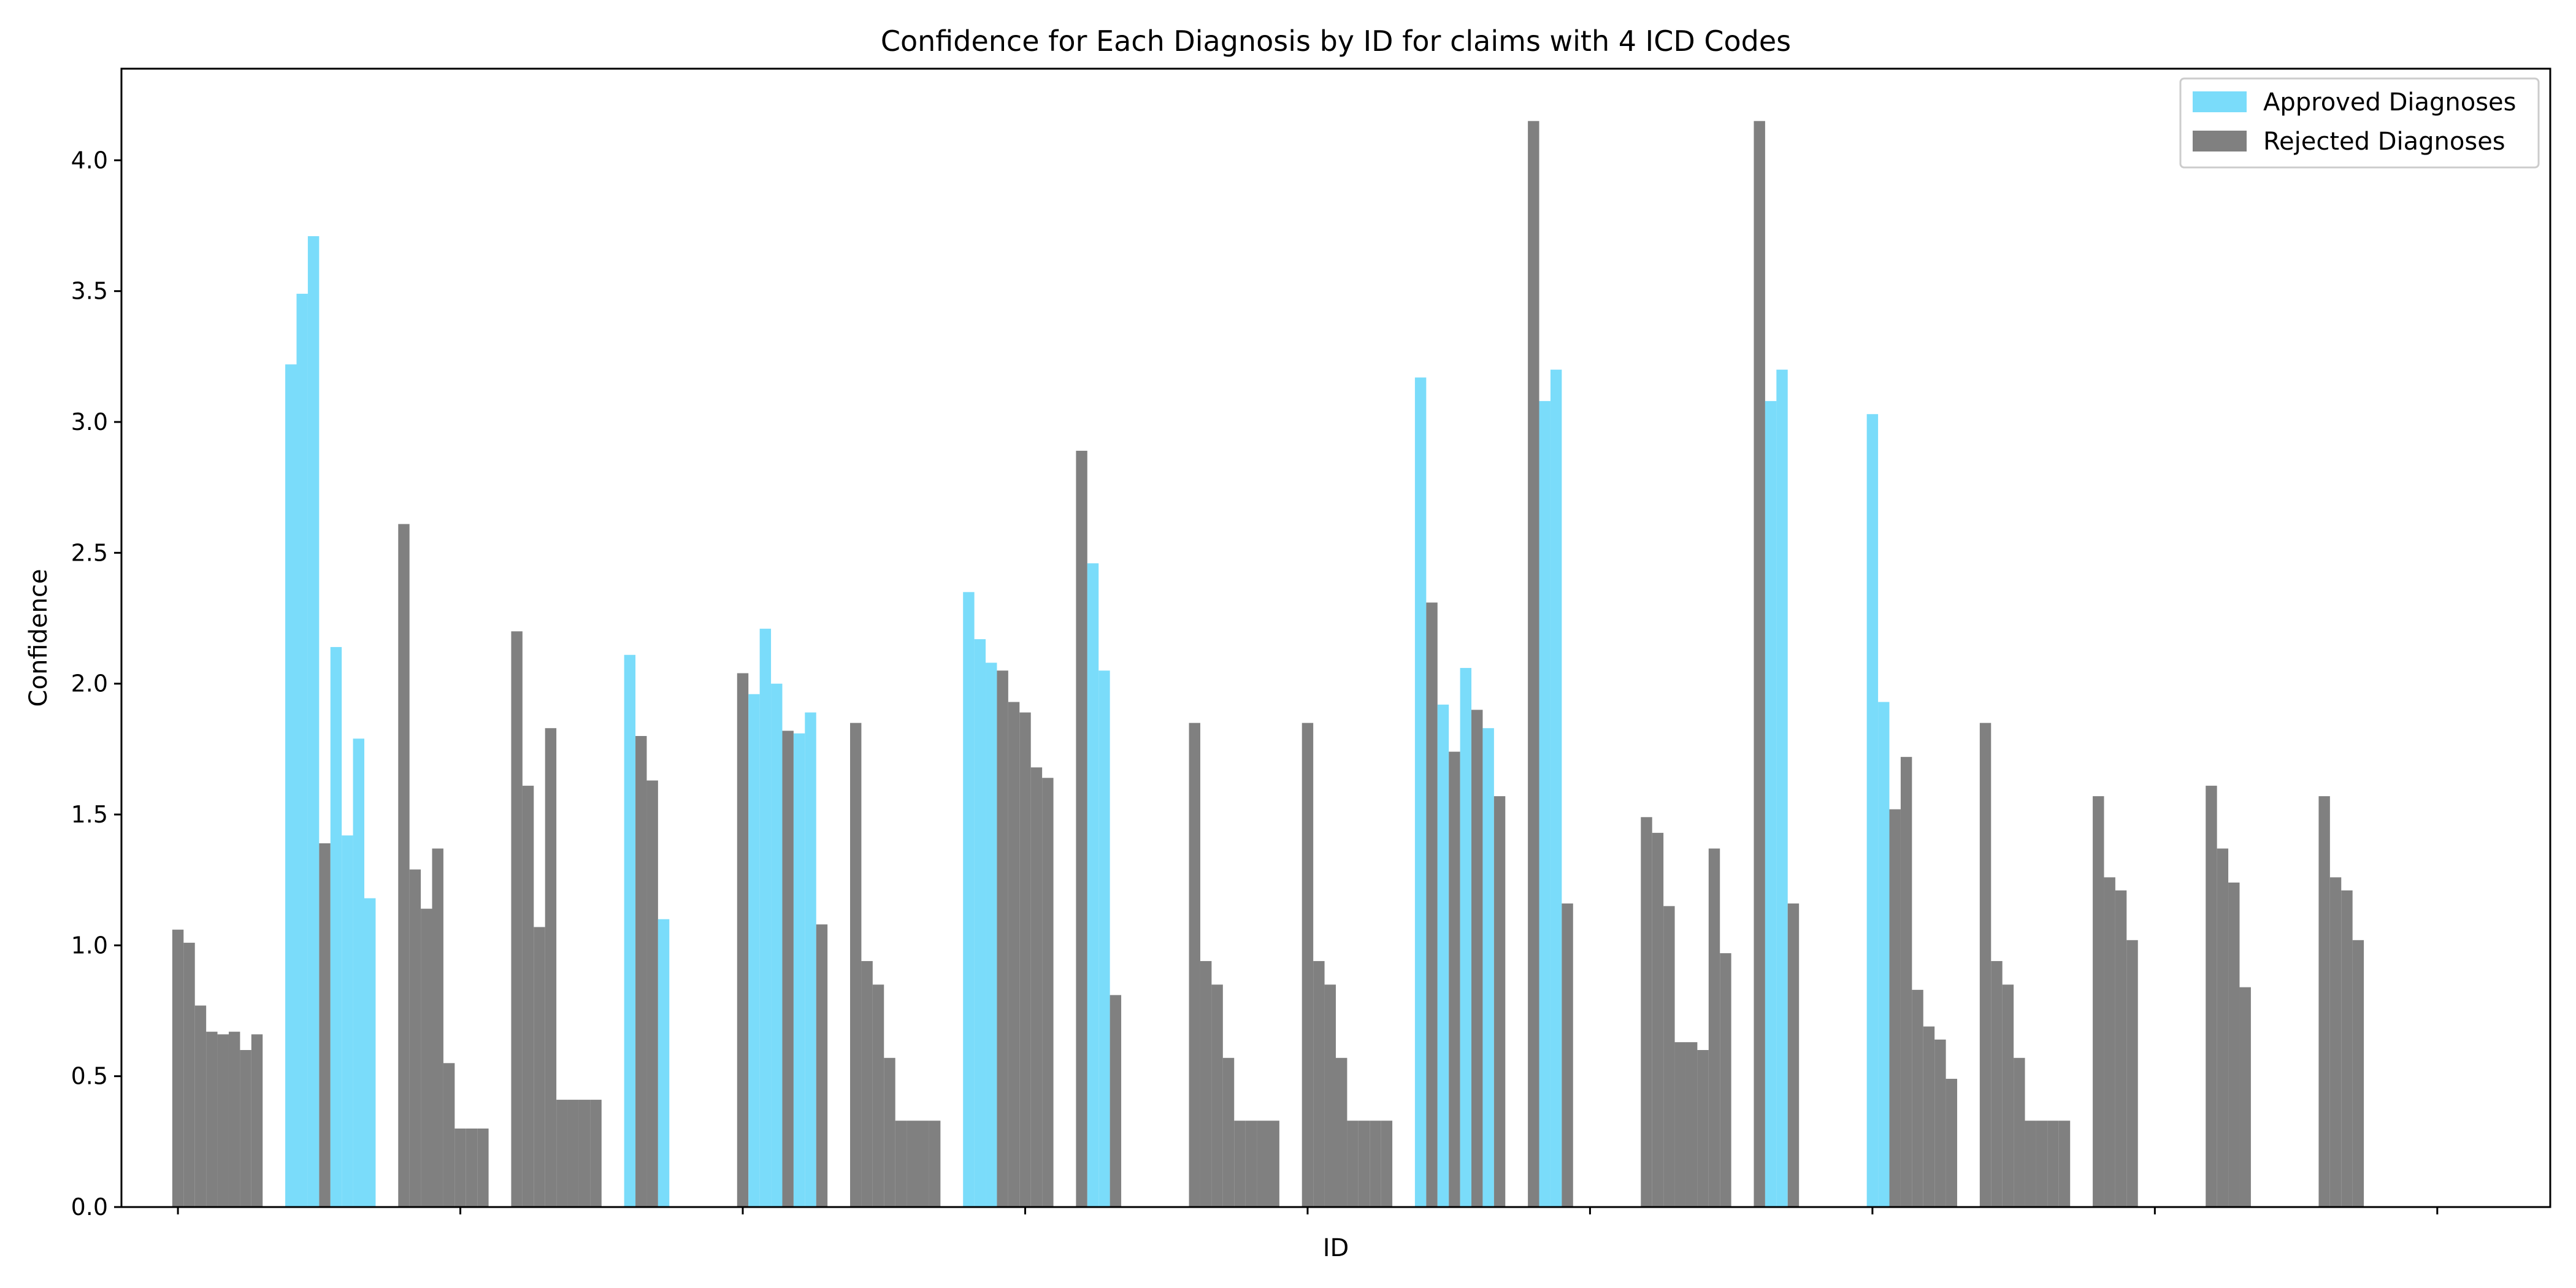 The width and height of the screenshot is (2576, 1288). Describe the element at coordinates (89, 814) in the screenshot. I see `y-tick-label: 1.5` at that location.